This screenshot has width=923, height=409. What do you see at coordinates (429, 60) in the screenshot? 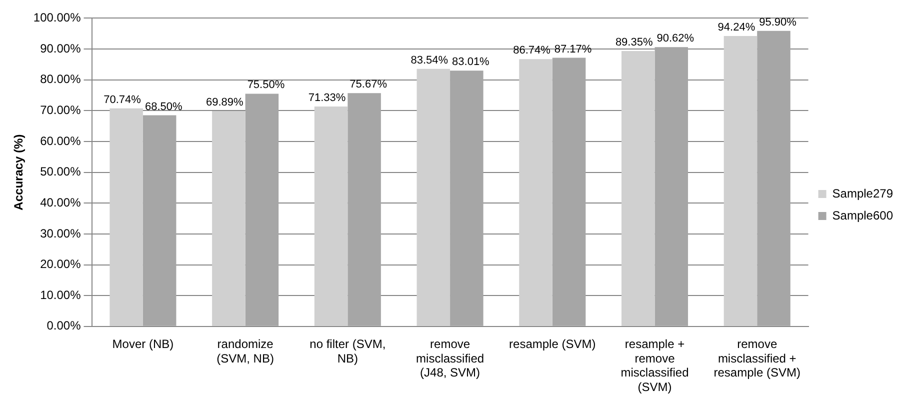
I see `data-label: 83.54%` at bounding box center [429, 60].